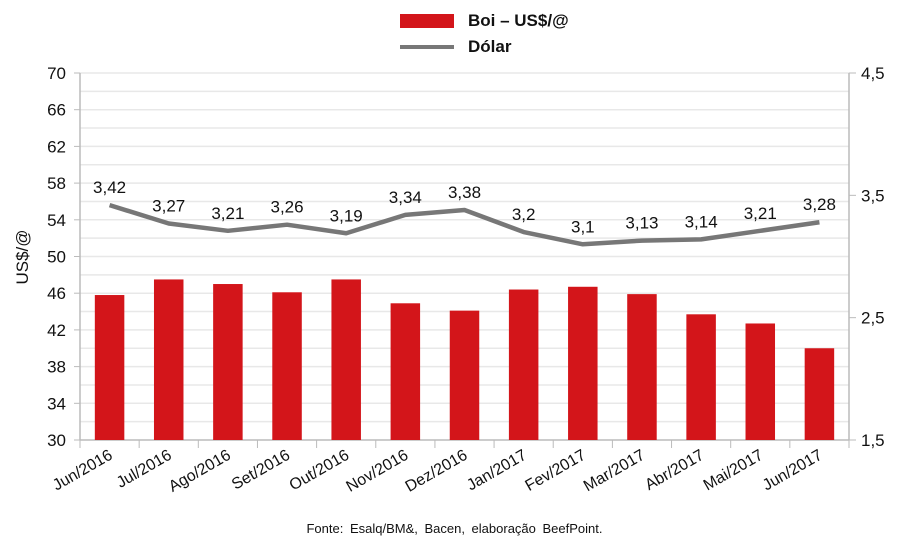  Describe the element at coordinates (583, 226) in the screenshot. I see `data-label: 3,1` at that location.